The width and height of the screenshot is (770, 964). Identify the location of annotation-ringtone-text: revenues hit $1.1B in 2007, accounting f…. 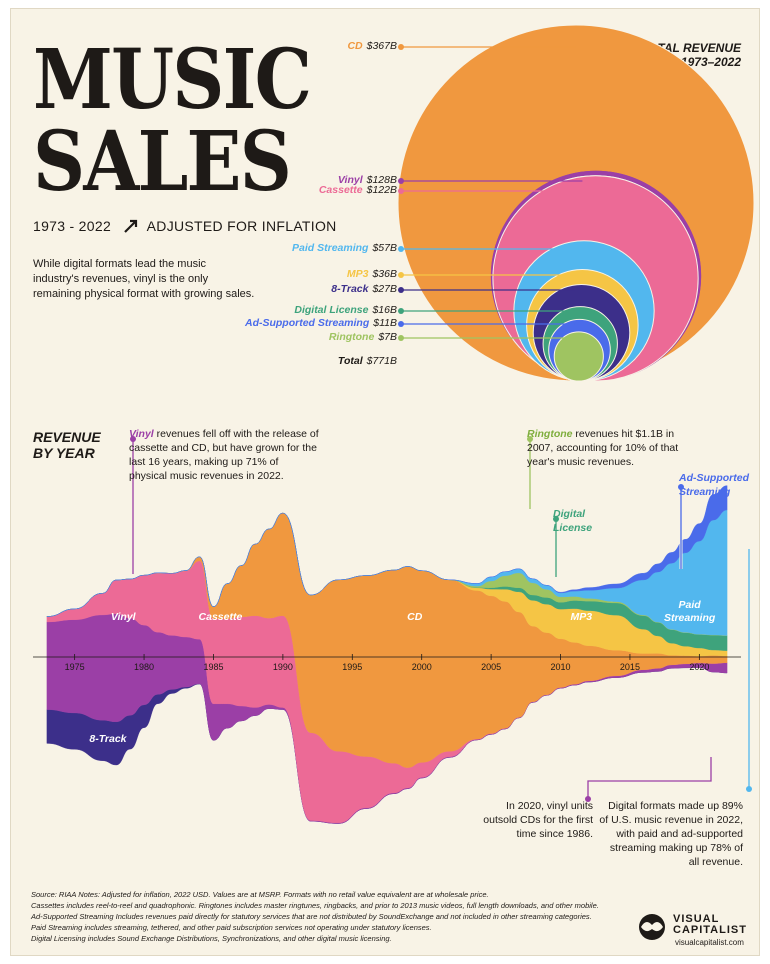
(603, 448).